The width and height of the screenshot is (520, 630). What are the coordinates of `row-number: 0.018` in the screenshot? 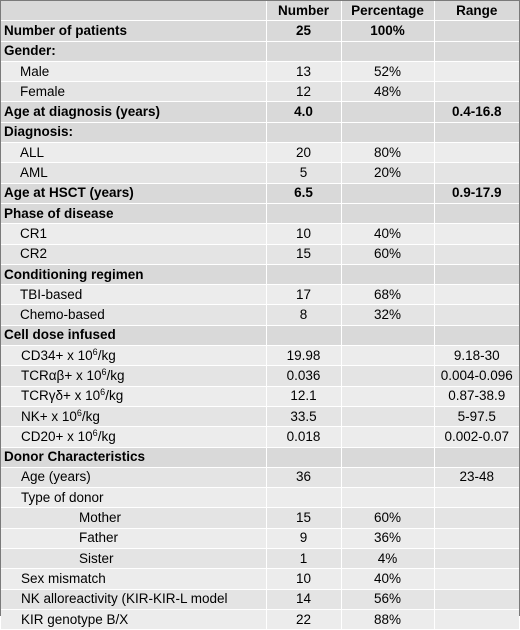 It's located at (303, 437).